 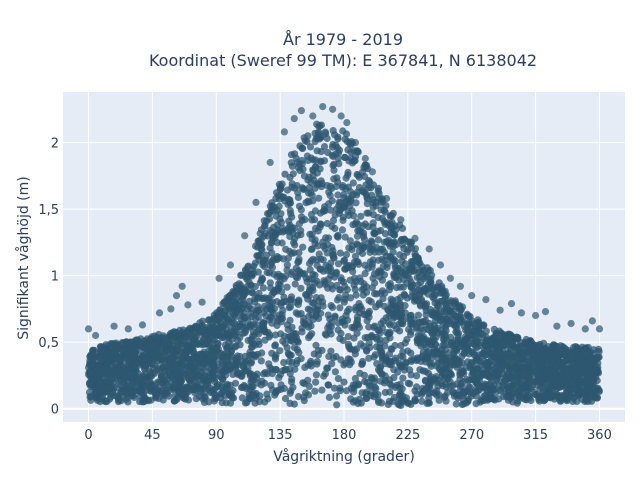 I want to click on x-tick-label: 225, so click(x=407, y=435).